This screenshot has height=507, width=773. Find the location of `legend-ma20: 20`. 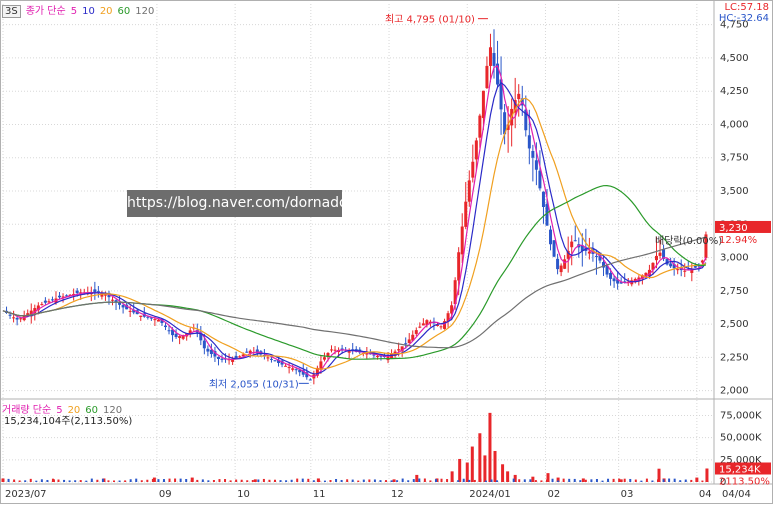

legend-ma20: 20 is located at coordinates (106, 11).